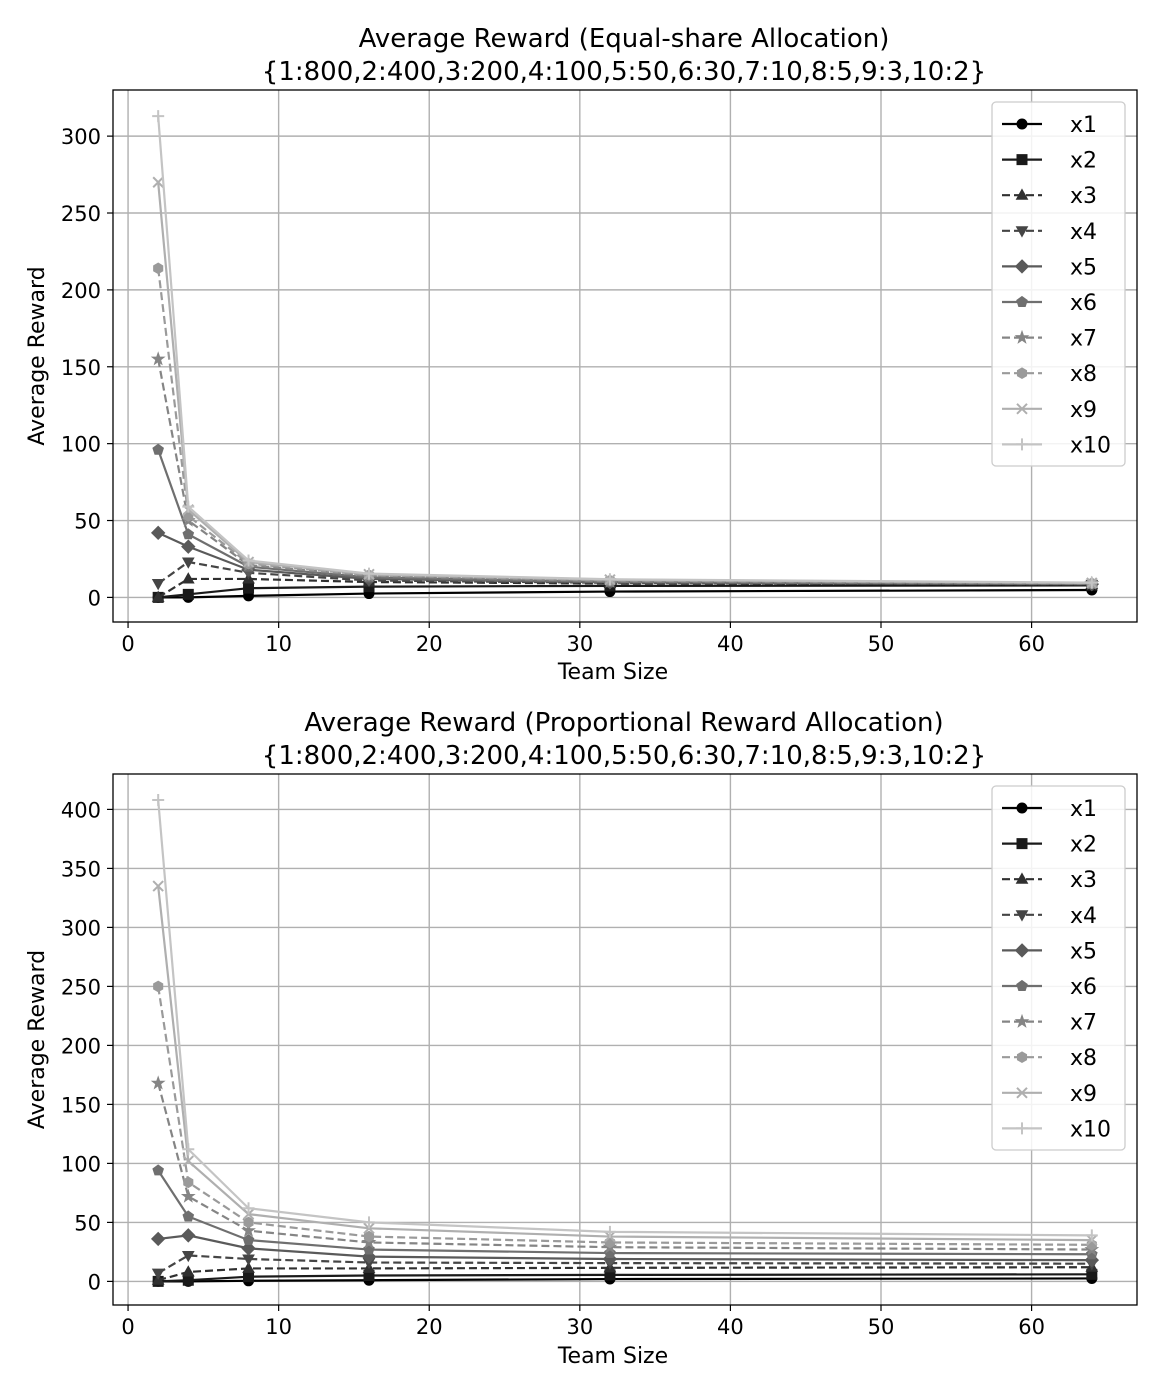  What do you see at coordinates (624, 39) in the screenshot?
I see `chart-title: Average Reward (Equal-share Allocation)` at bounding box center [624, 39].